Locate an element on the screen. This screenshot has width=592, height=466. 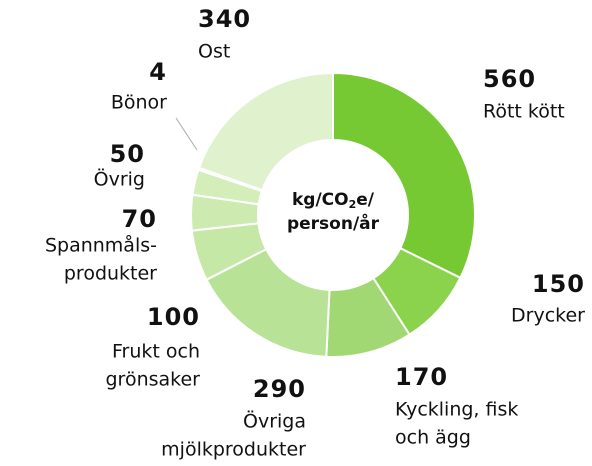
center-text: kg/CO is located at coordinates (320, 200).